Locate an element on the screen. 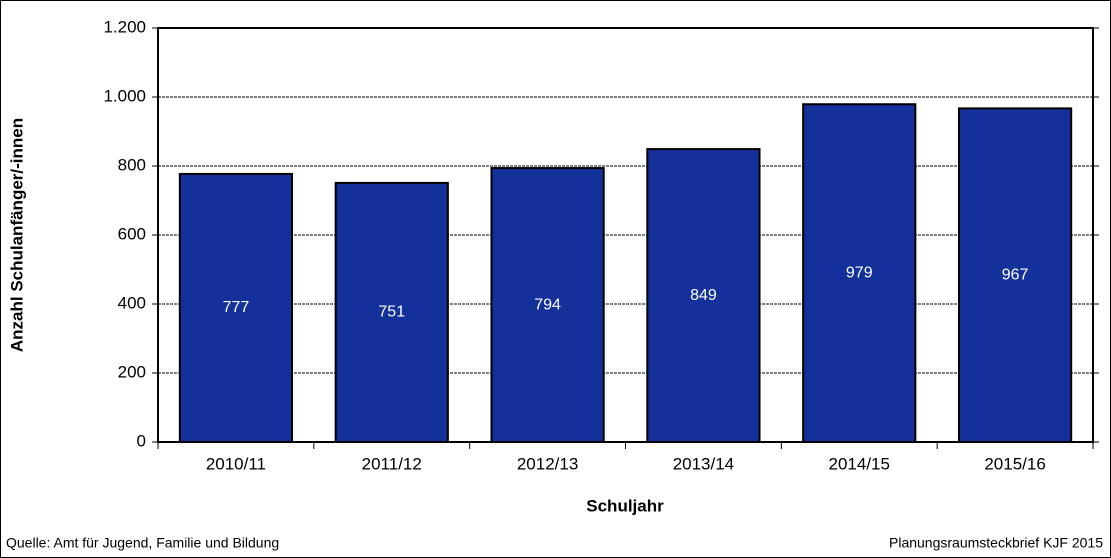  y-tick-label: 800 is located at coordinates (132, 164).